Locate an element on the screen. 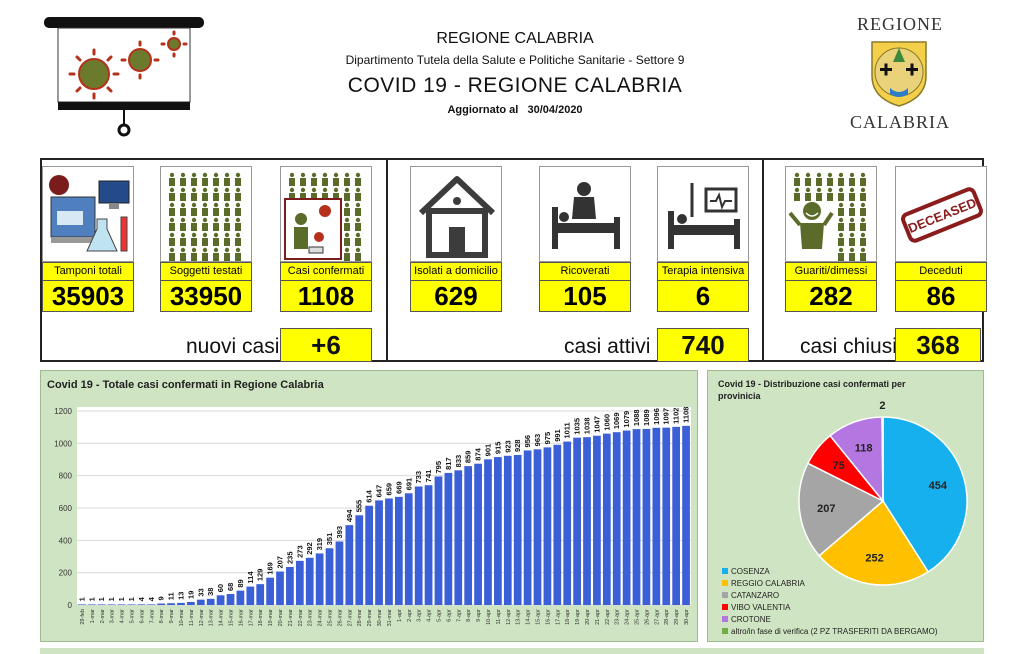 The height and width of the screenshot is (654, 1024). bar-value-label: 9 is located at coordinates (161, 598).